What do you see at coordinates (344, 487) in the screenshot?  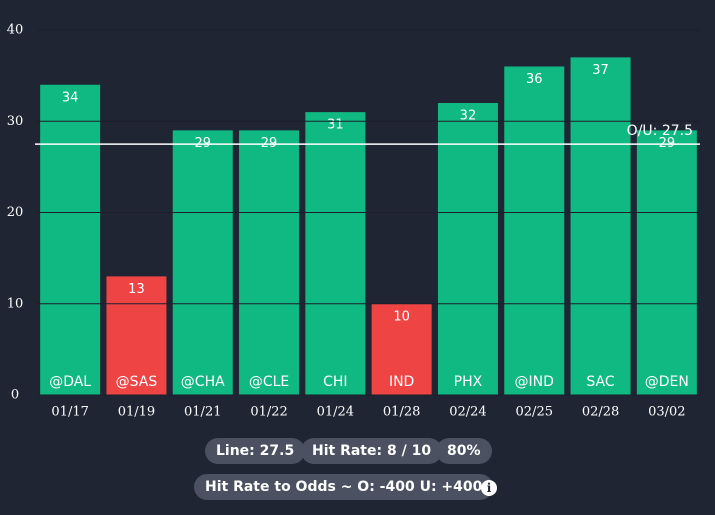 I see `odds-pill: Hit Rate to Odds ~ O: -400 U: +400` at bounding box center [344, 487].